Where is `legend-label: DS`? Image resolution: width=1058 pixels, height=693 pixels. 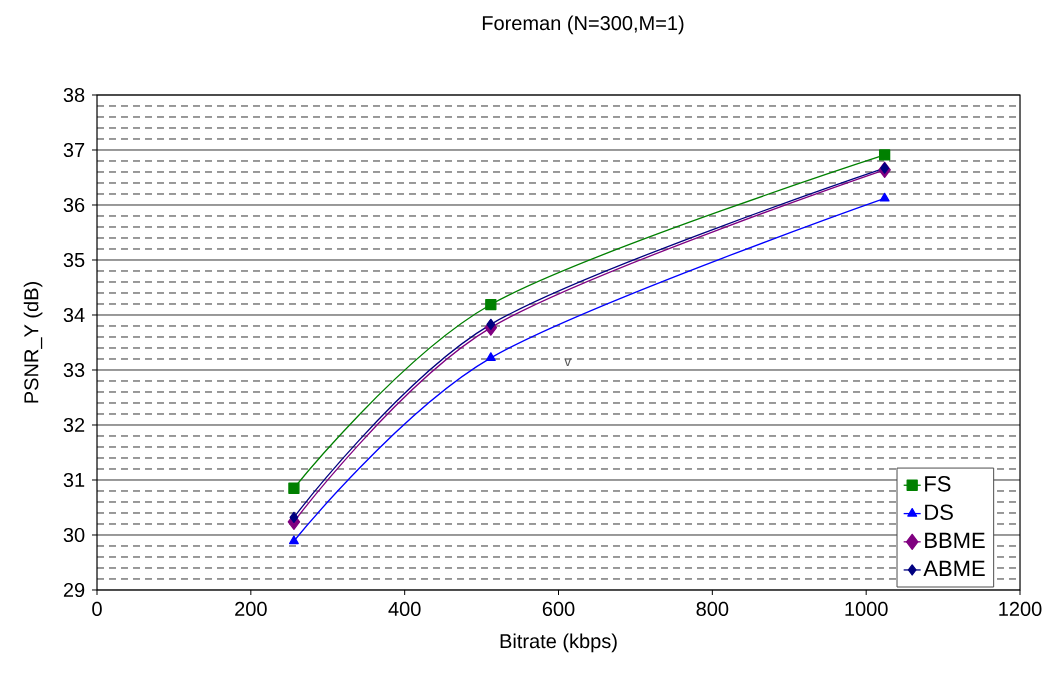
legend-label: DS is located at coordinates (939, 512).